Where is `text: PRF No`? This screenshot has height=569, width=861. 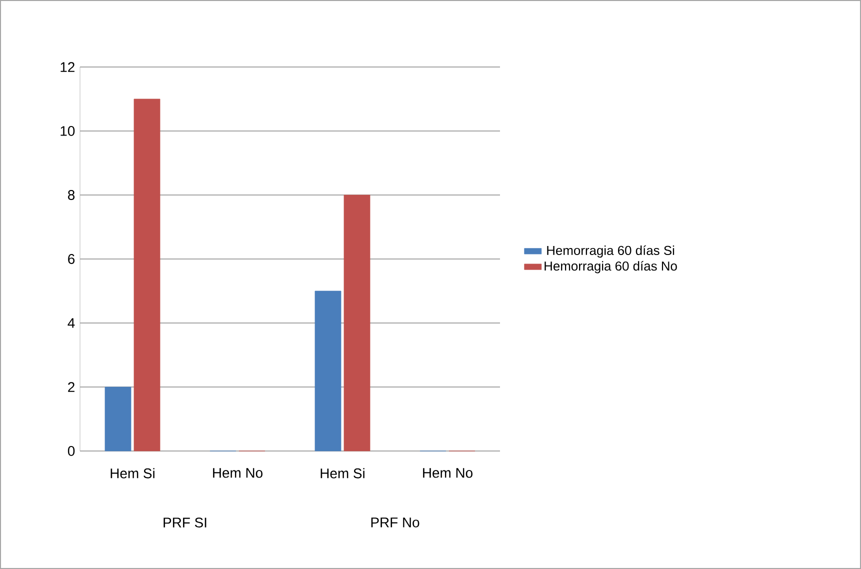 text: PRF No is located at coordinates (395, 523).